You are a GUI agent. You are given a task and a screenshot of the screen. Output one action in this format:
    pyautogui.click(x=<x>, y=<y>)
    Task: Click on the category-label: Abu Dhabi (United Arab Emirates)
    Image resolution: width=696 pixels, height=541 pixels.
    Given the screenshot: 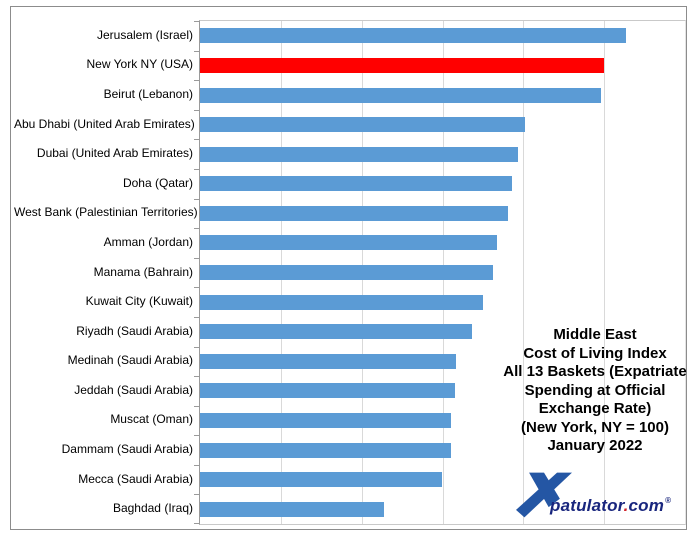 What is the action you would take?
    pyautogui.click(x=104, y=123)
    